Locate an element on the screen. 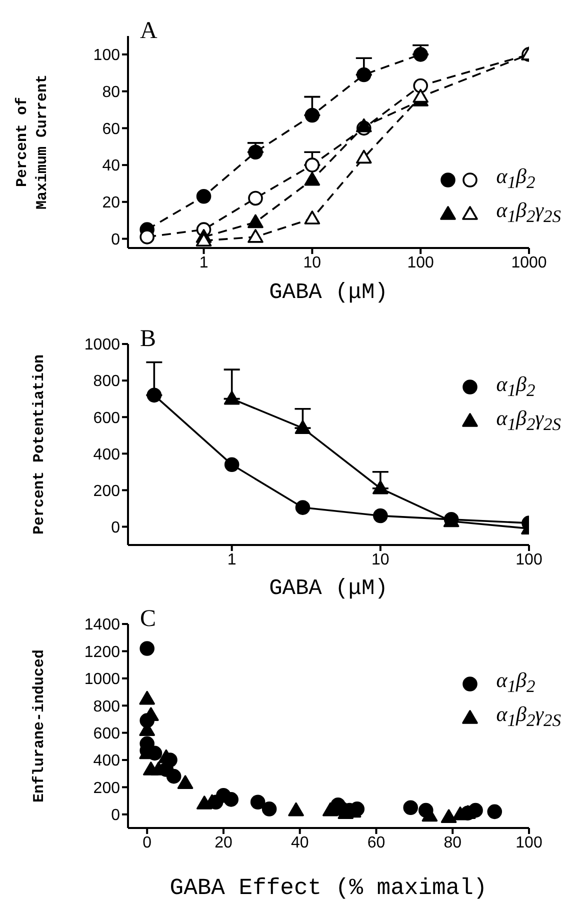 The height and width of the screenshot is (907, 569). x-tick-label: 1000 is located at coordinates (529, 263).